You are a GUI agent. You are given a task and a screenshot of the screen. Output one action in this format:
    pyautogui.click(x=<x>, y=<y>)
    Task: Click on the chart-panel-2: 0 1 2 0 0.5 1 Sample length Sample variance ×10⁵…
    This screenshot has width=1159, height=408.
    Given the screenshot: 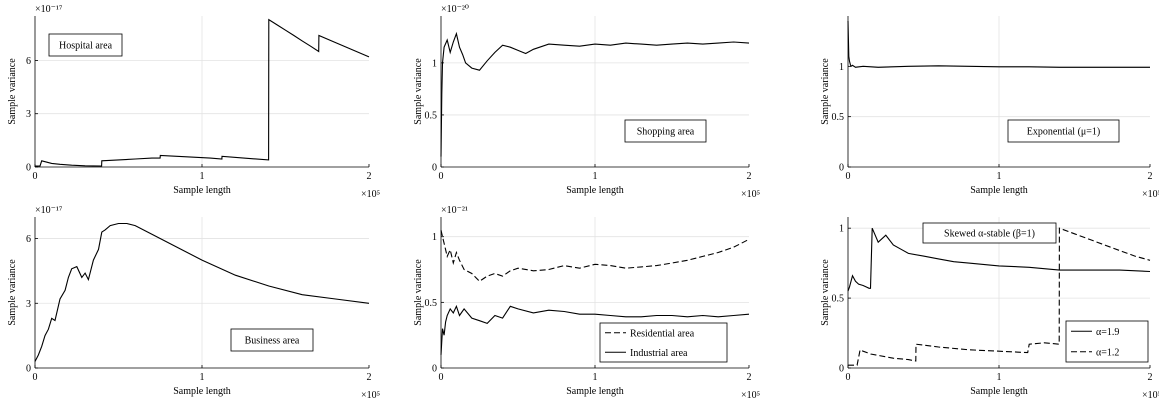 What is the action you would take?
    pyautogui.click(x=586, y=102)
    